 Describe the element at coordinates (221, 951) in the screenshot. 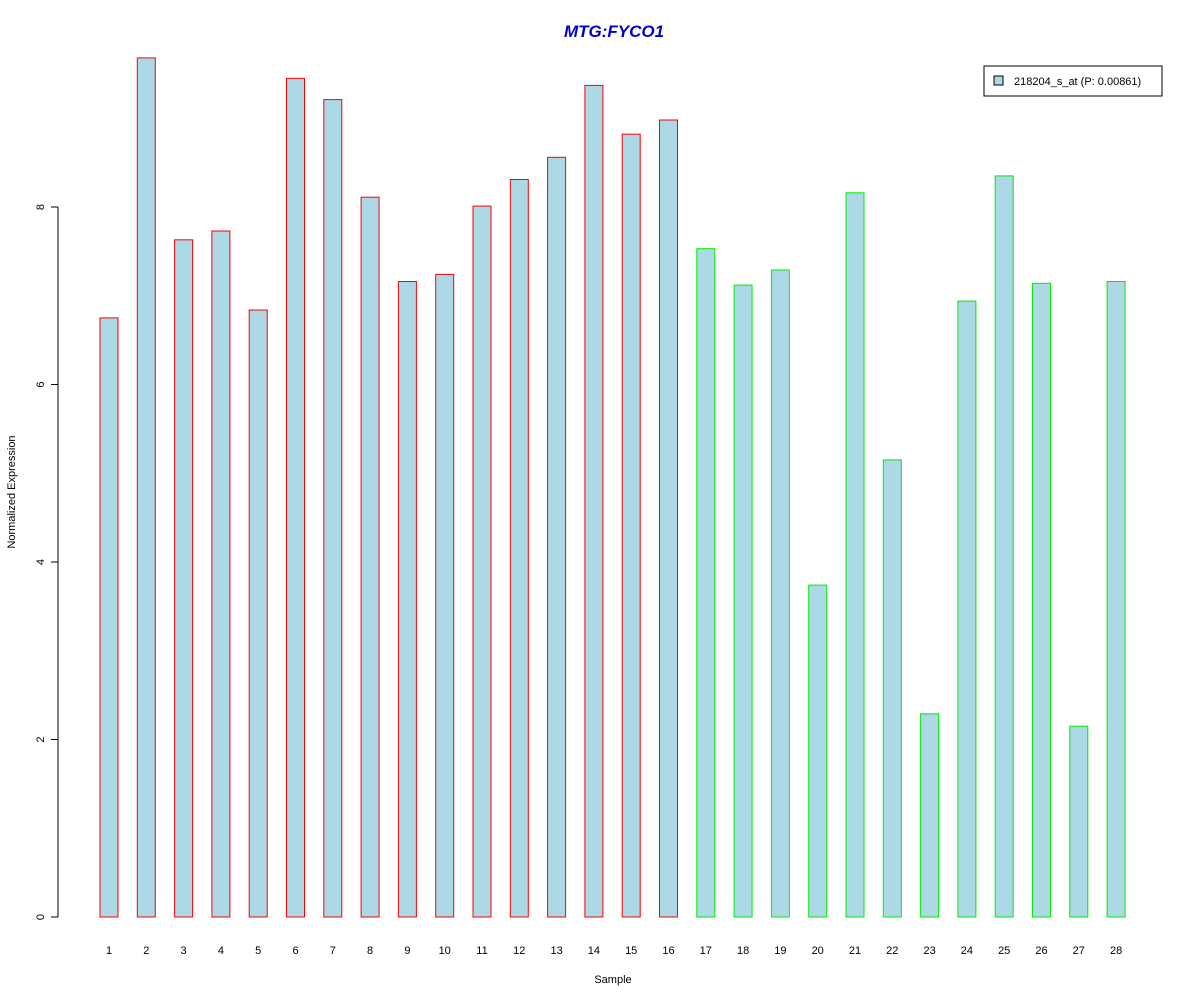

I see `x-tick-label: 4` at that location.